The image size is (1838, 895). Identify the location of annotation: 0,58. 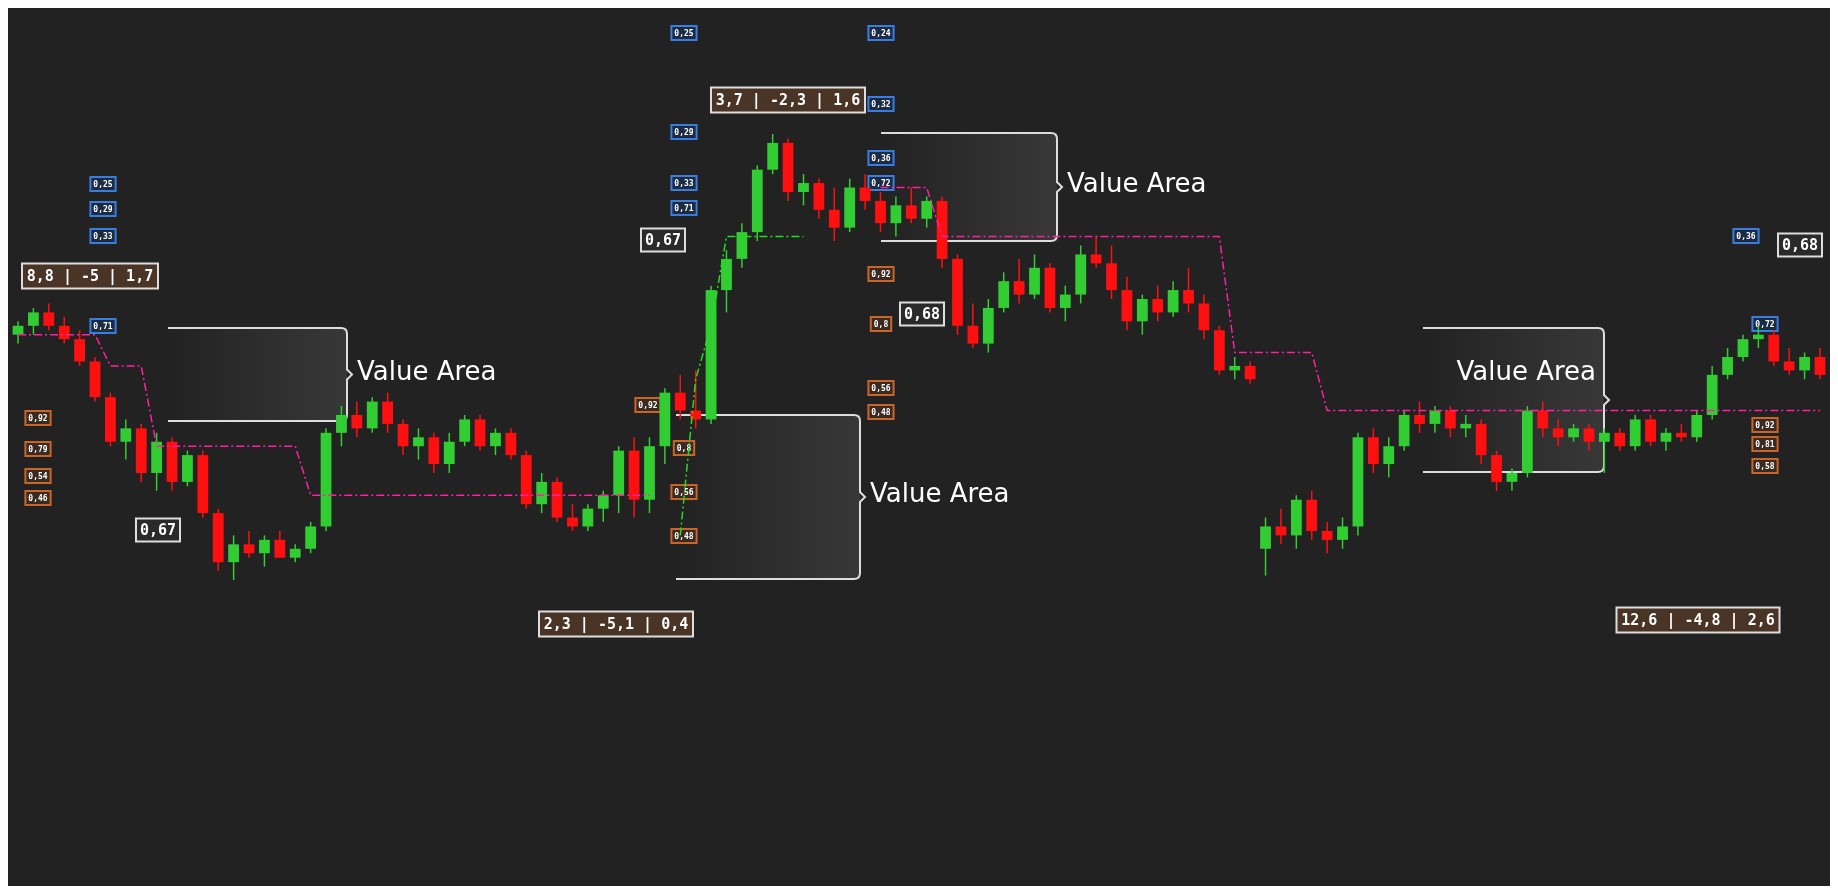
(1765, 466).